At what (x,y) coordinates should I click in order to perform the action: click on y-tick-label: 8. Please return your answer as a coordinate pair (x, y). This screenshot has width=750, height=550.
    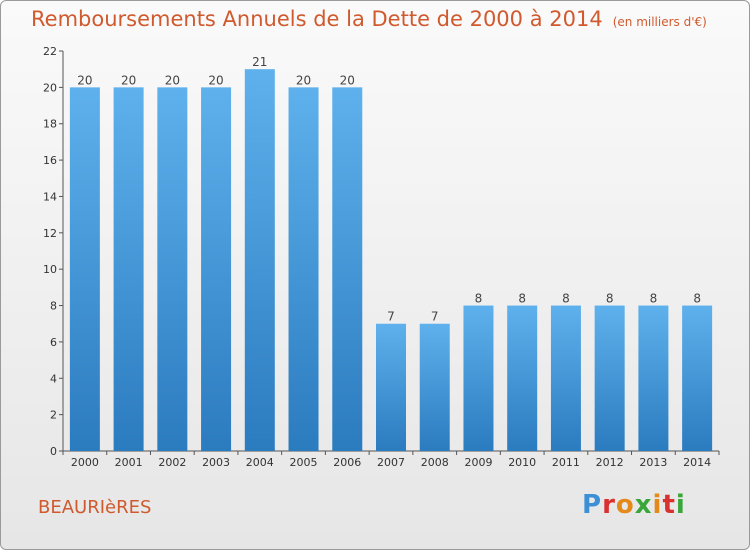
    Looking at the image, I should click on (53, 306).